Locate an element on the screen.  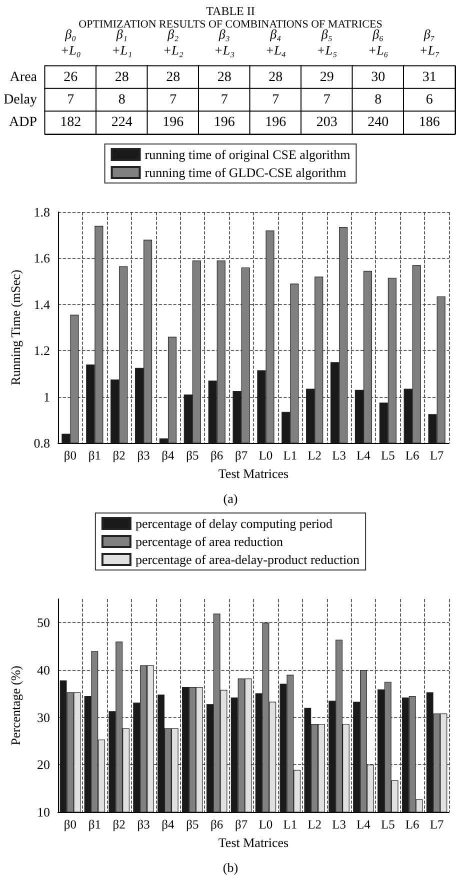
y-tick-label: 1.4 is located at coordinates (42, 304).